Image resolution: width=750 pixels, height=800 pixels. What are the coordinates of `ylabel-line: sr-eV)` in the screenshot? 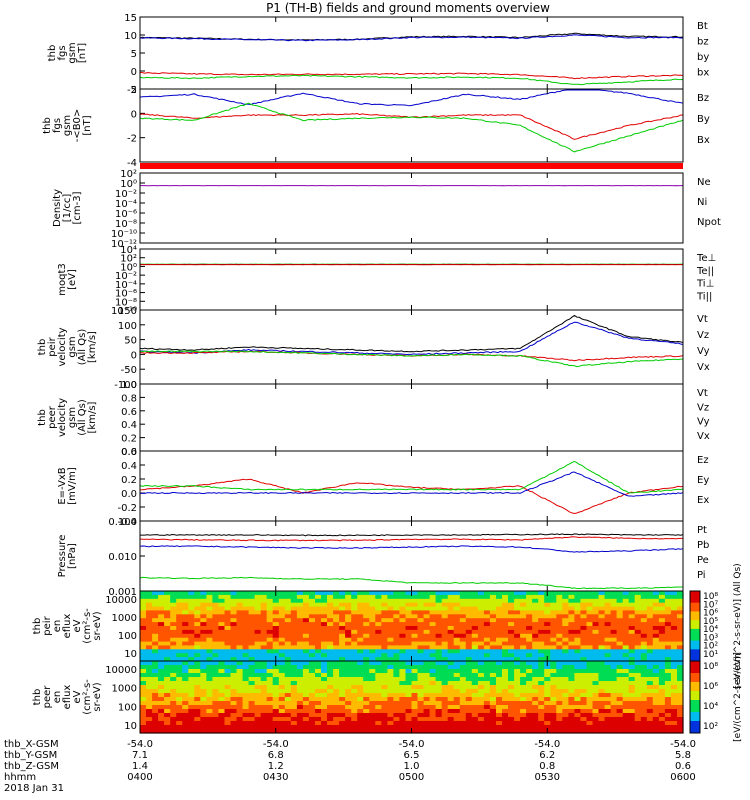 It's located at (97, 696).